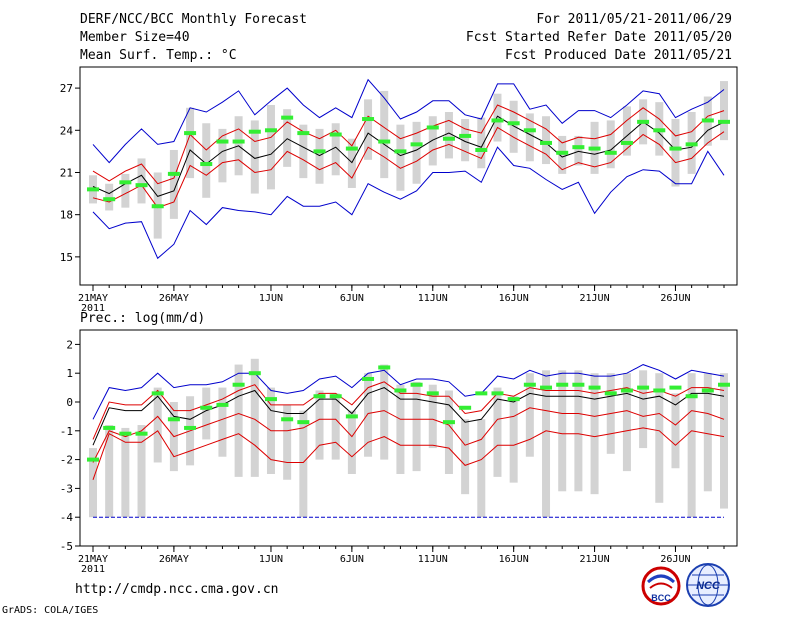 This screenshot has width=800, height=618. What do you see at coordinates (135, 37) in the screenshot?
I see `member-size: Member Size=40` at bounding box center [135, 37].